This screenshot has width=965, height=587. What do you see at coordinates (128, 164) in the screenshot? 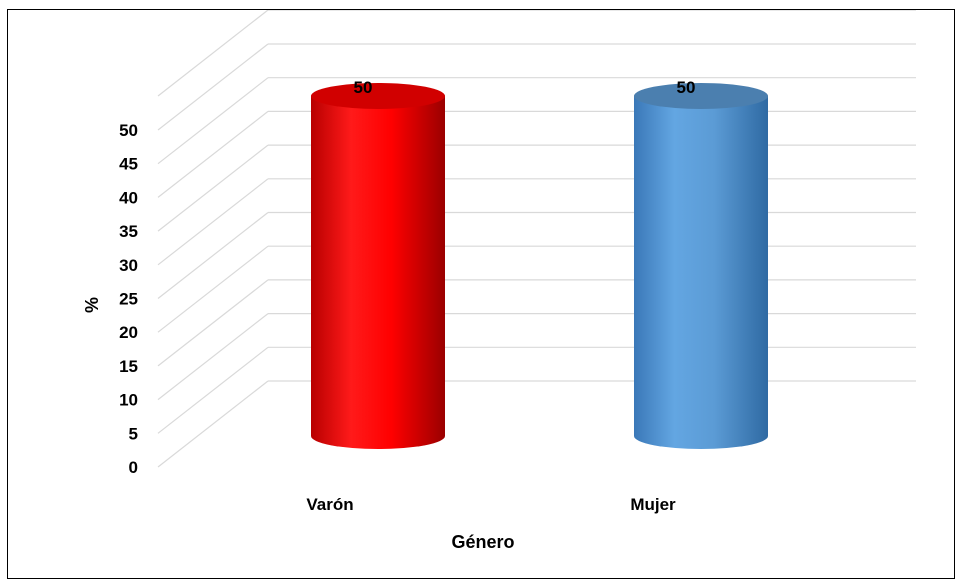
I see `y-tick-label: 45` at bounding box center [128, 164].